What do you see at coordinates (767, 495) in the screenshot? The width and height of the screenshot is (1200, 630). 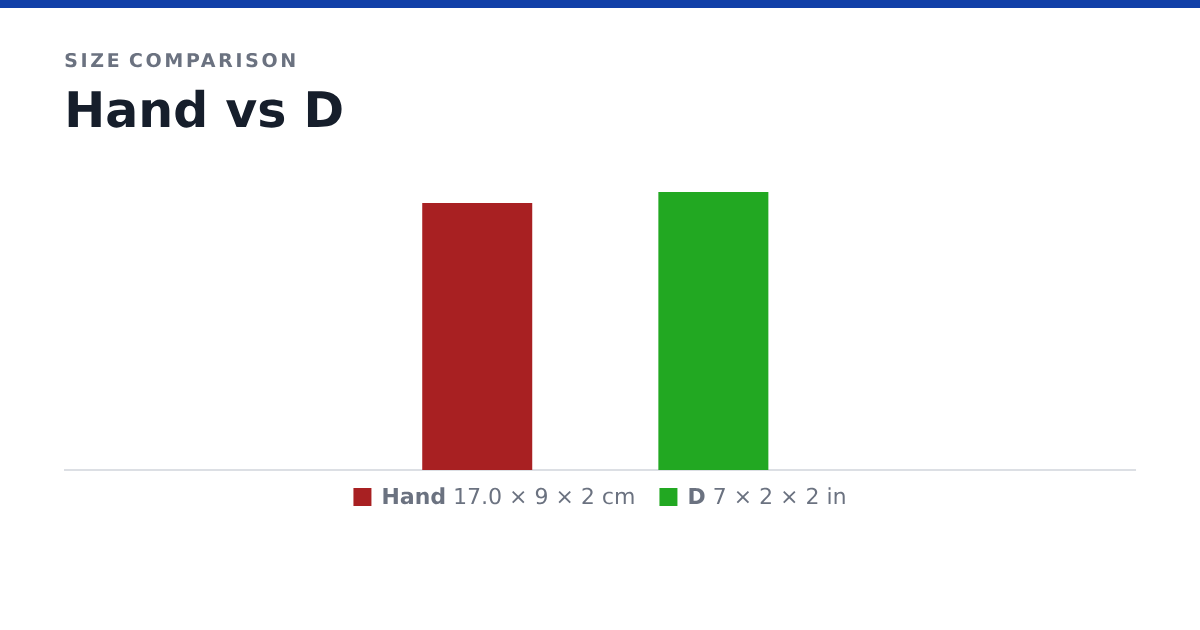 I see `text: D 7 × 2 × 2 in` at bounding box center [767, 495].